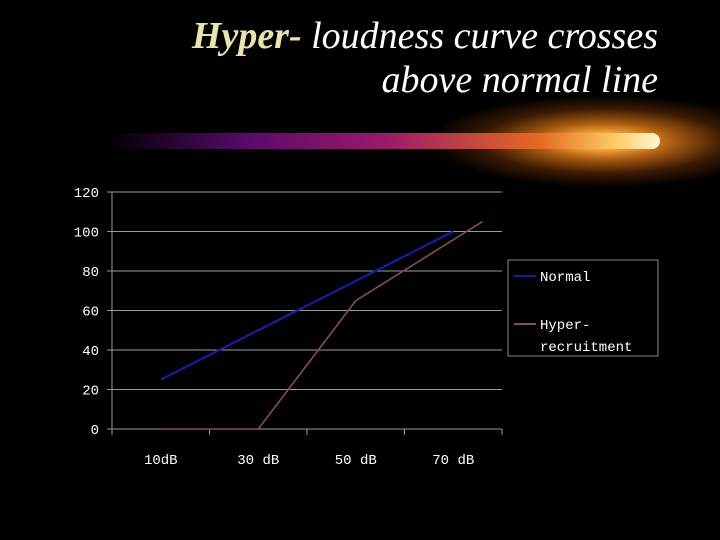 The height and width of the screenshot is (540, 720). I want to click on decorative-gradient-bar, so click(385, 141).